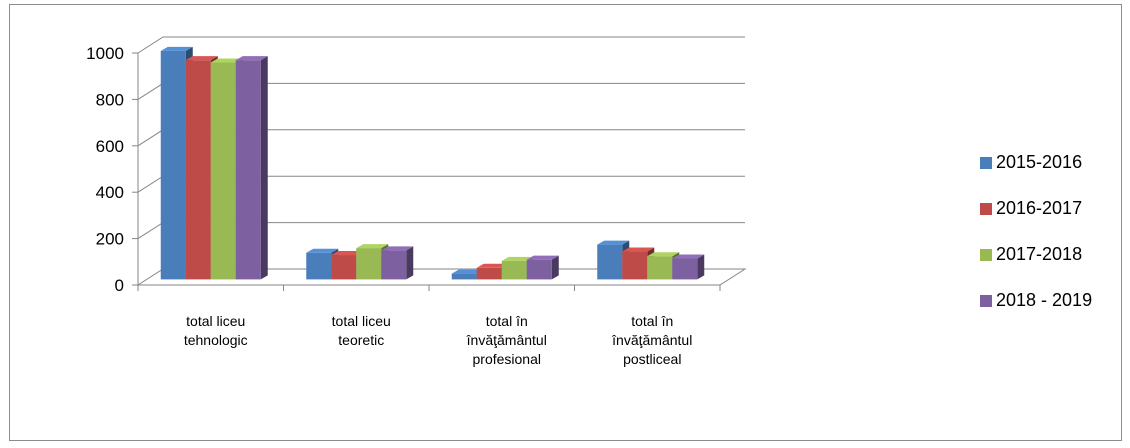  Describe the element at coordinates (110, 146) in the screenshot. I see `y-tick-label: 600` at that location.